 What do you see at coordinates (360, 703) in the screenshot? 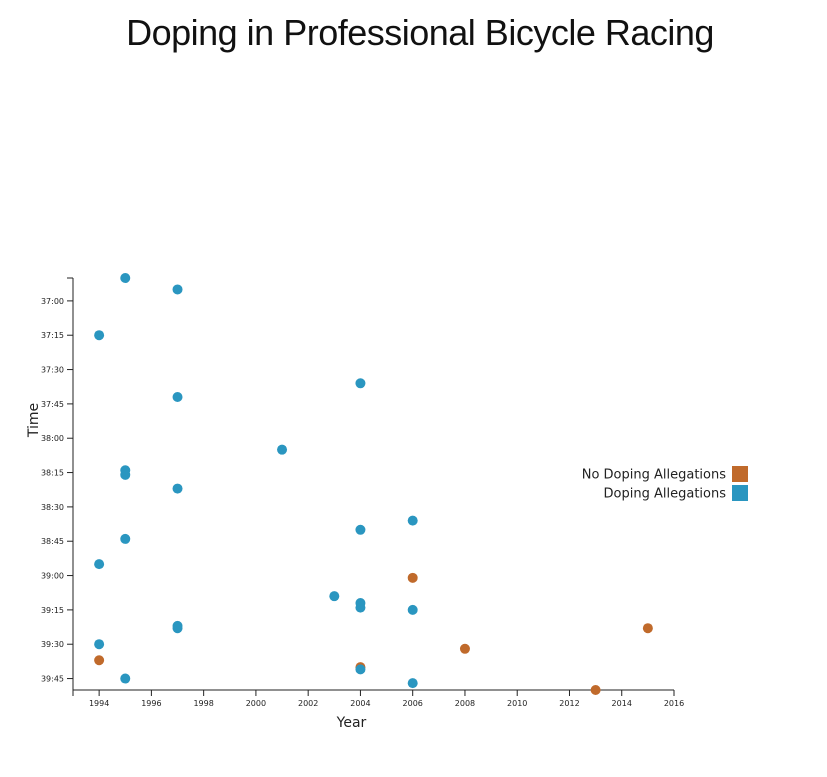
I see `x-tick-label: 2004` at bounding box center [360, 703].